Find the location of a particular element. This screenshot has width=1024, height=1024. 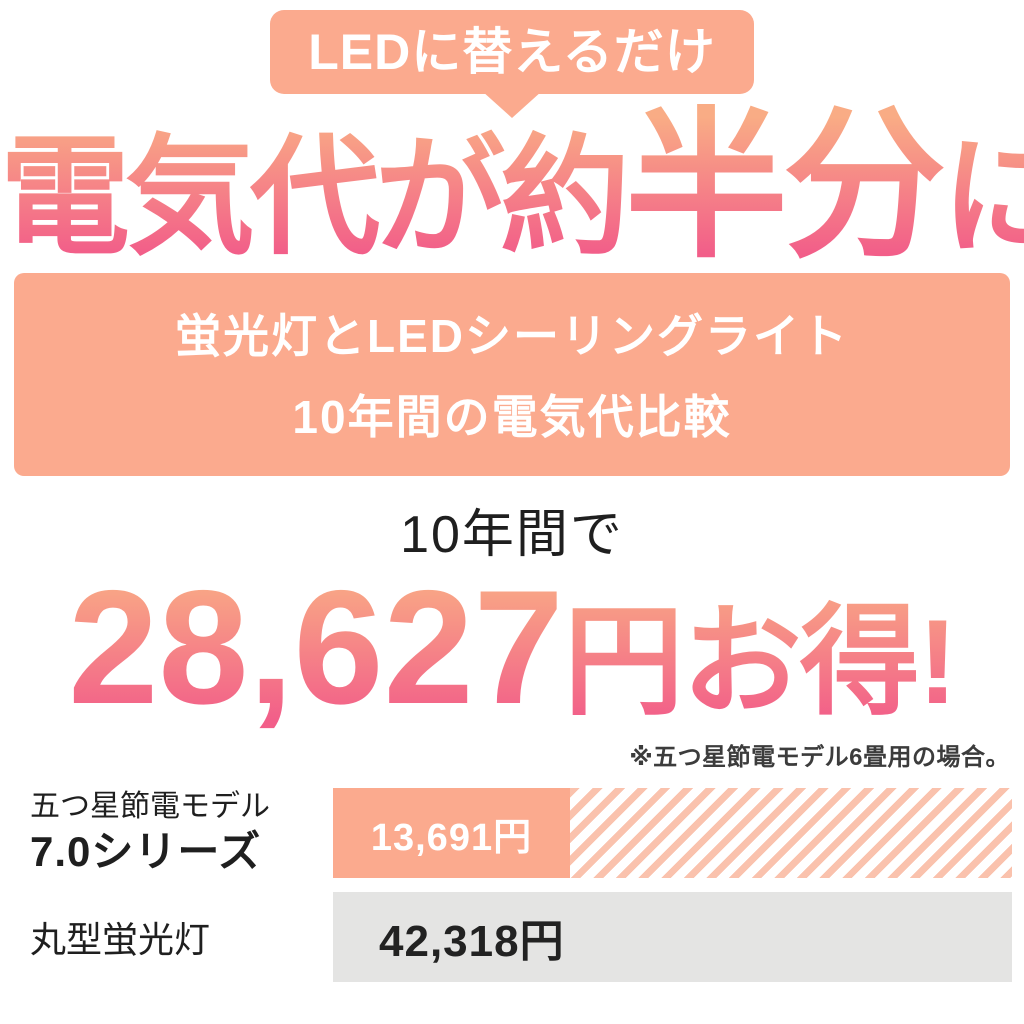

speech-badge: LEDに替えるだけ is located at coordinates (512, 52).